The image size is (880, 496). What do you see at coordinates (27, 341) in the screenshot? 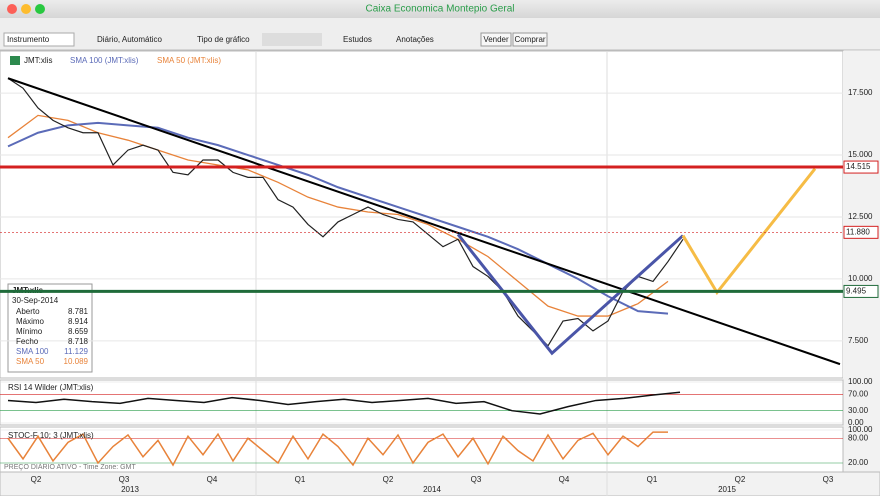
I see `info-label: Fecho` at bounding box center [27, 341].